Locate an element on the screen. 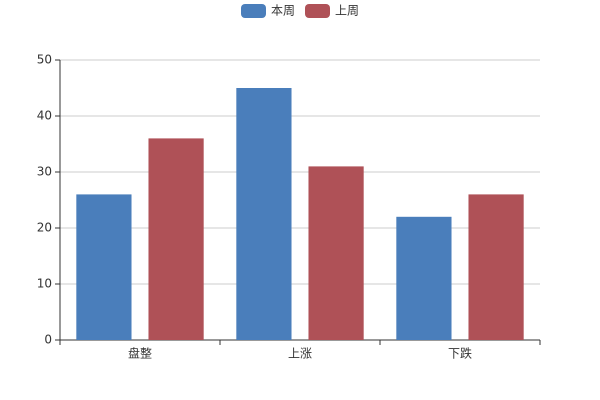 This screenshot has height=400, width=600. y-tick-label: 0 is located at coordinates (48, 340).